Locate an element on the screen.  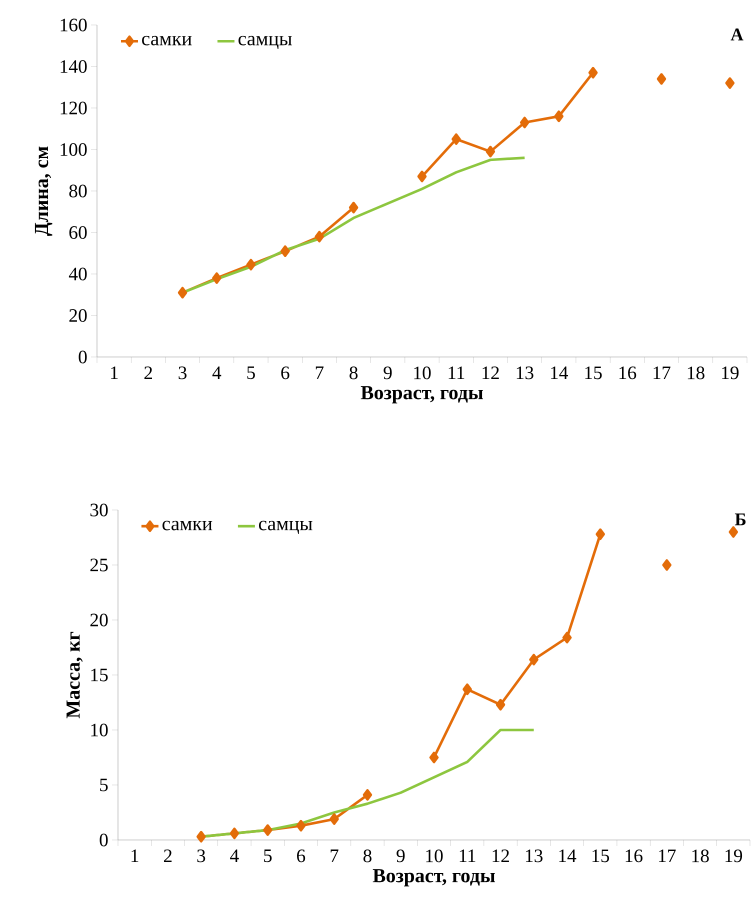
y-tick-label: 15 is located at coordinates (99, 675).